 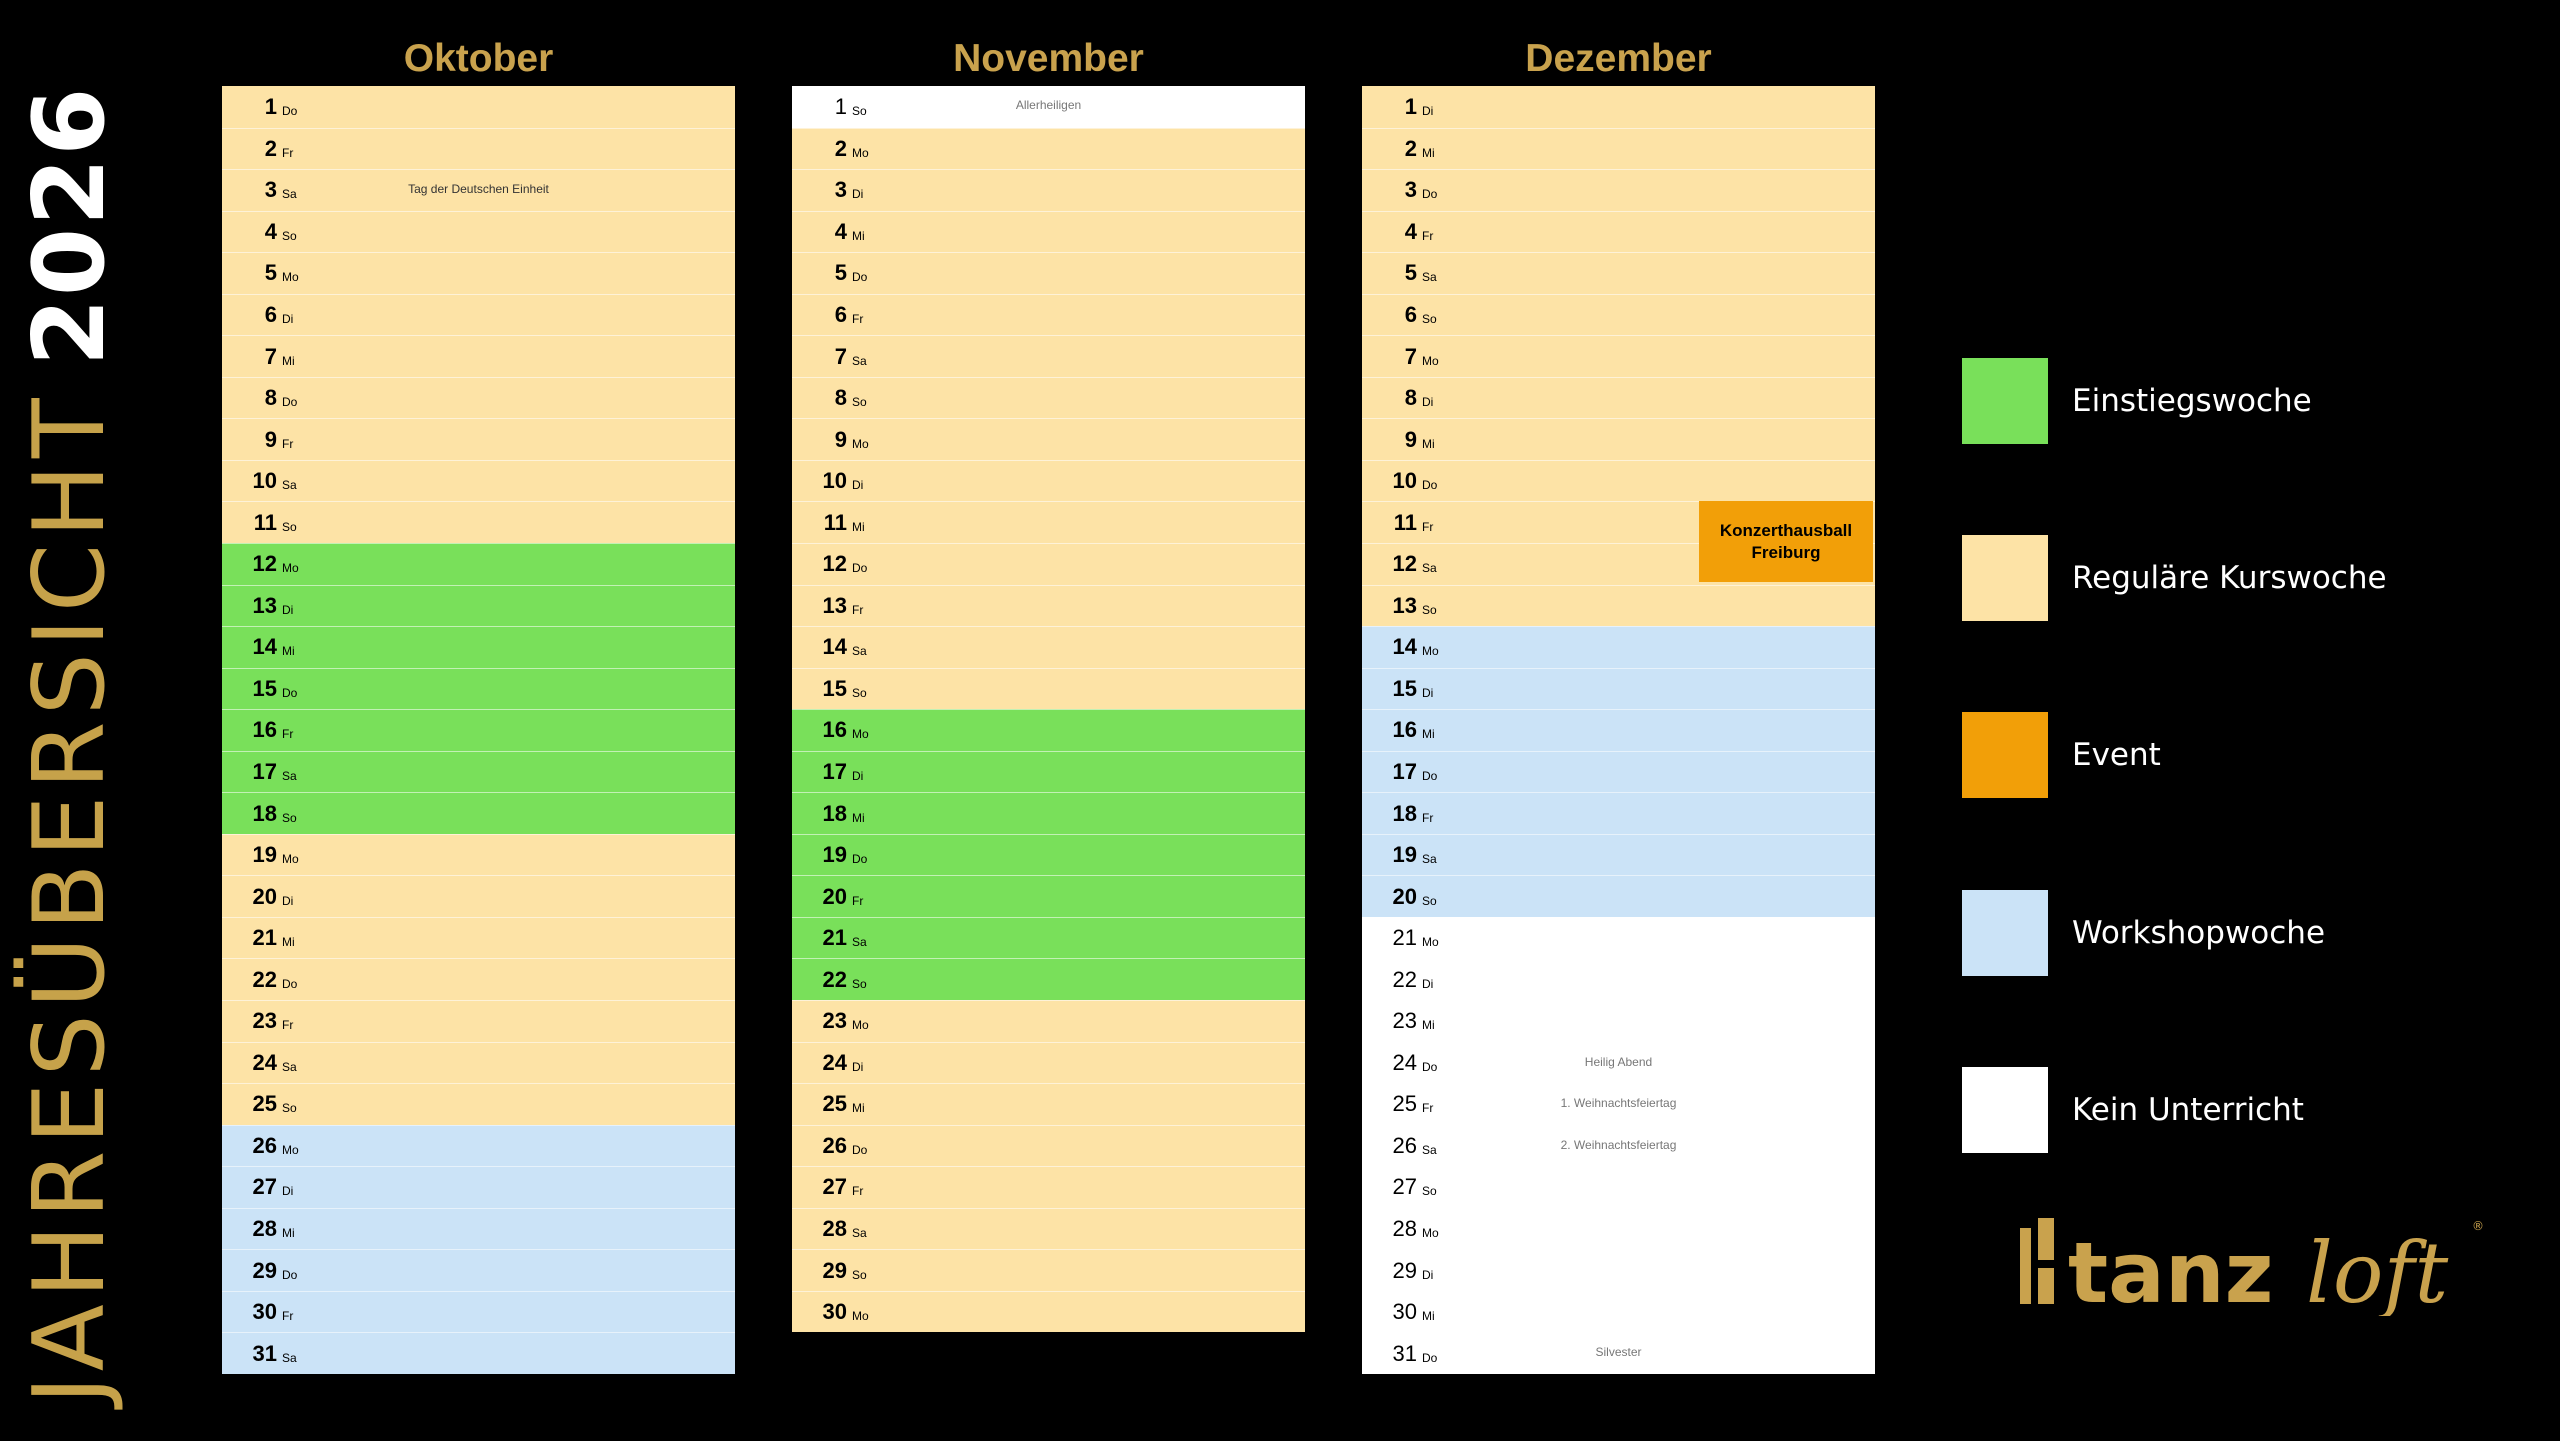 I want to click on weekday-label: Do, so click(x=290, y=110).